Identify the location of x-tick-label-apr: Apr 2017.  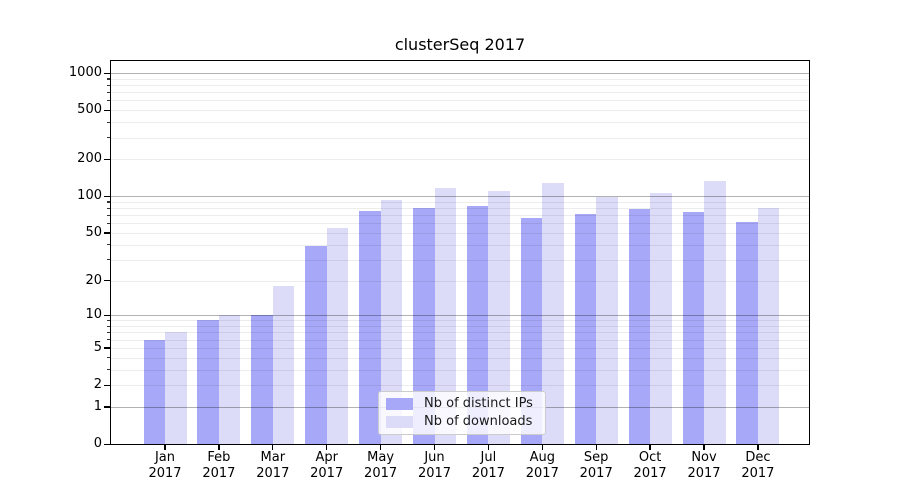
(327, 466).